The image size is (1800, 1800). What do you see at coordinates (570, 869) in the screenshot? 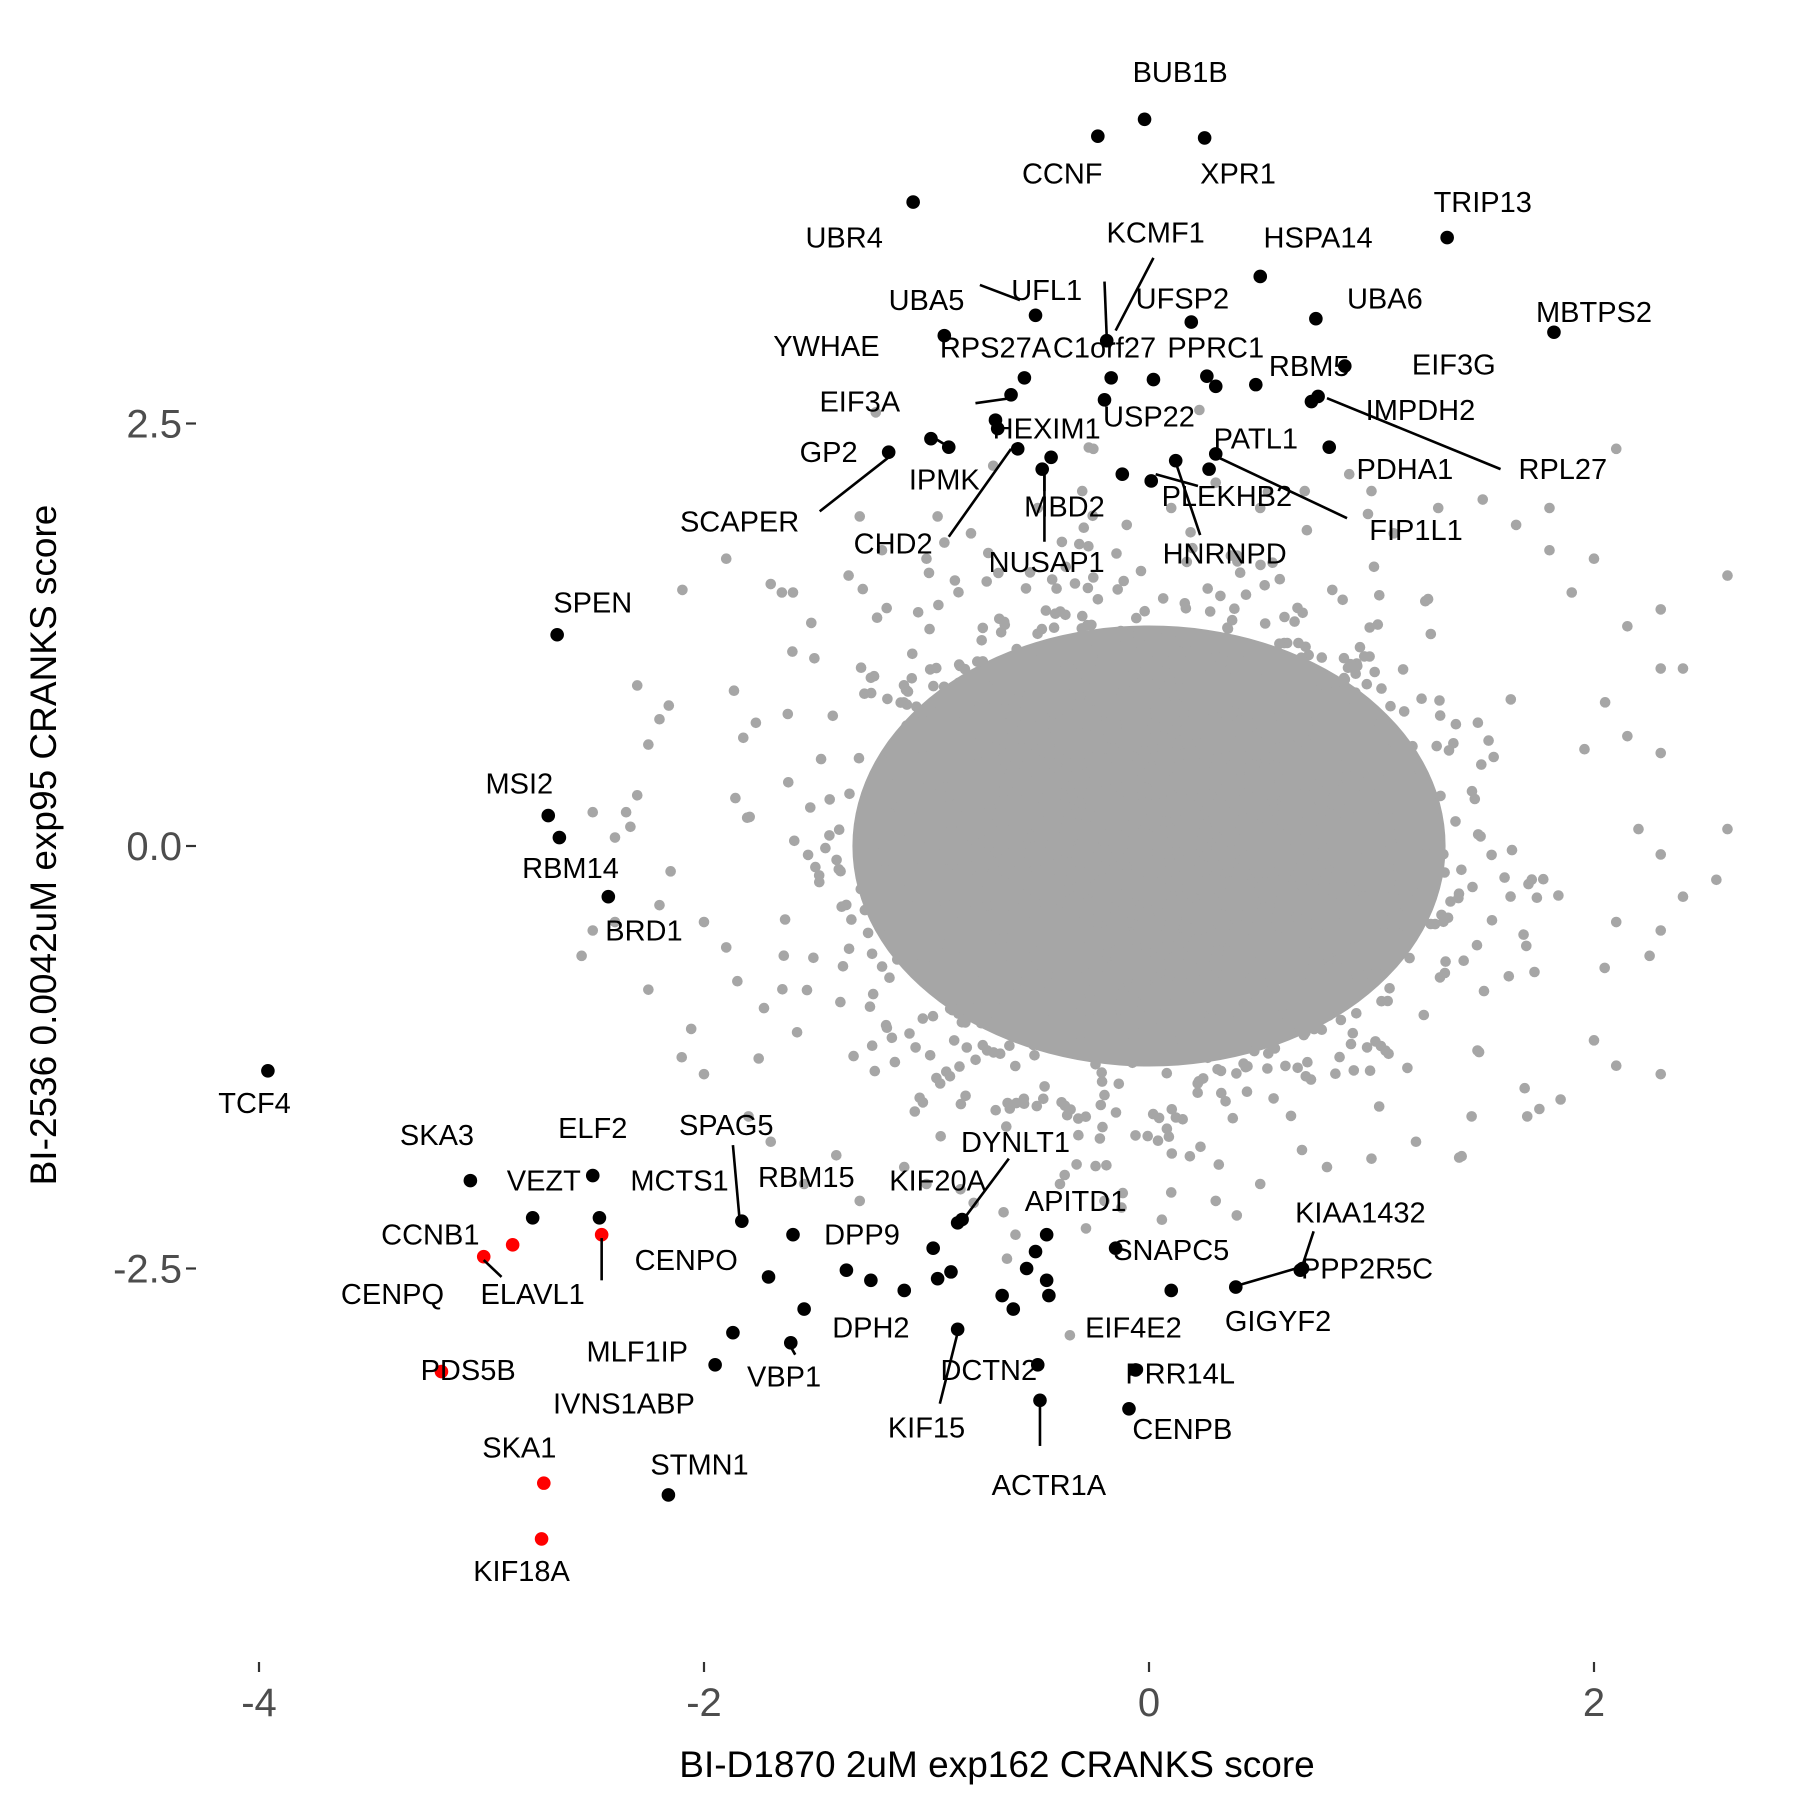
I see `label-rbm14: RBM14` at bounding box center [570, 869].